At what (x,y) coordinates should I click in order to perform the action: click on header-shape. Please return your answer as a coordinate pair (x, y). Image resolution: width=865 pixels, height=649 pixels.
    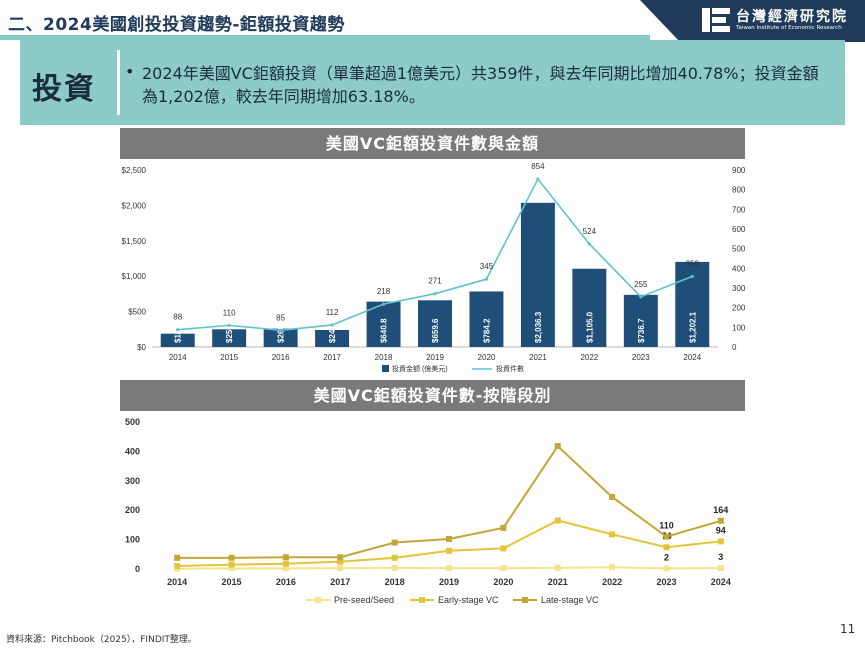
    Looking at the image, I should click on (752, 21).